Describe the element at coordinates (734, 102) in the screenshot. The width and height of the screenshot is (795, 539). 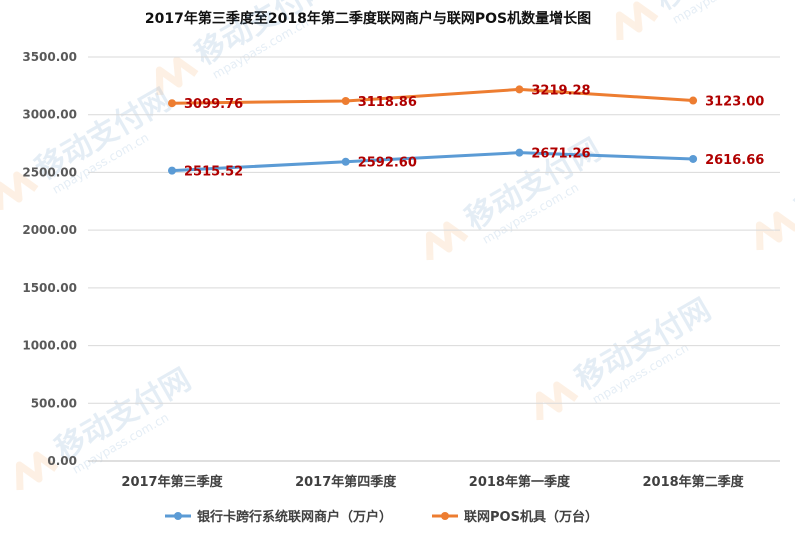
I see `data-label: 3123.00` at that location.